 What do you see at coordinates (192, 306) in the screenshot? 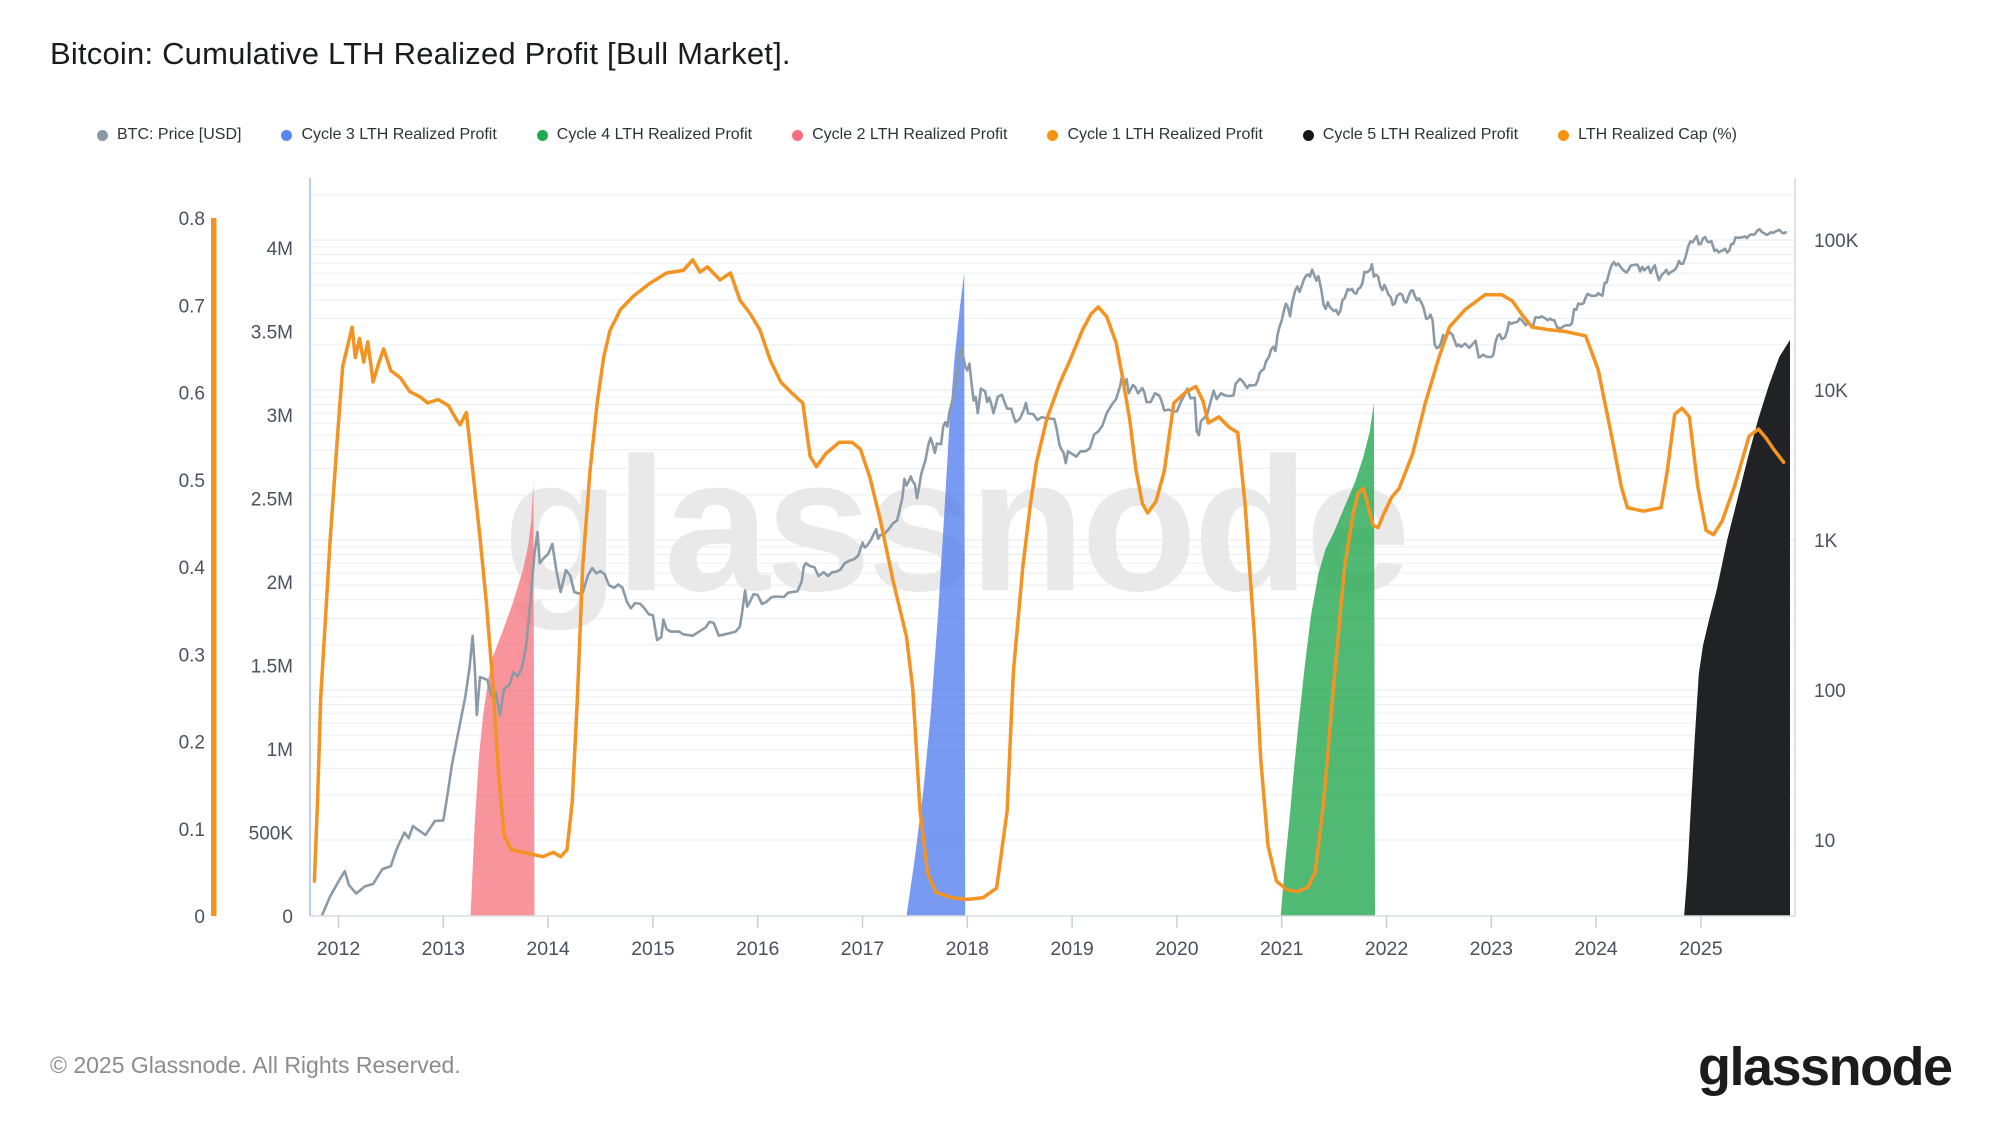
I see `pct-axis-tick-label: 0.7` at bounding box center [192, 306].